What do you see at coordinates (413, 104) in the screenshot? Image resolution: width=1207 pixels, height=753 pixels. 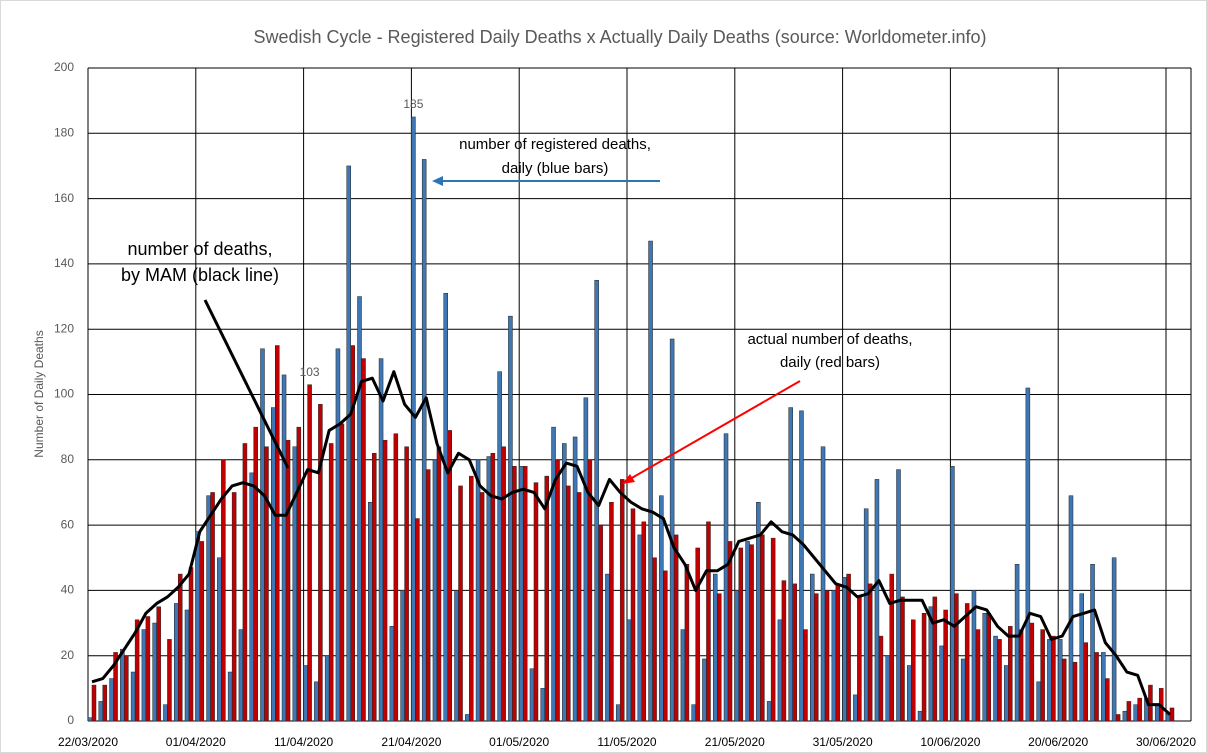 I see `data-label: 185` at bounding box center [413, 104].